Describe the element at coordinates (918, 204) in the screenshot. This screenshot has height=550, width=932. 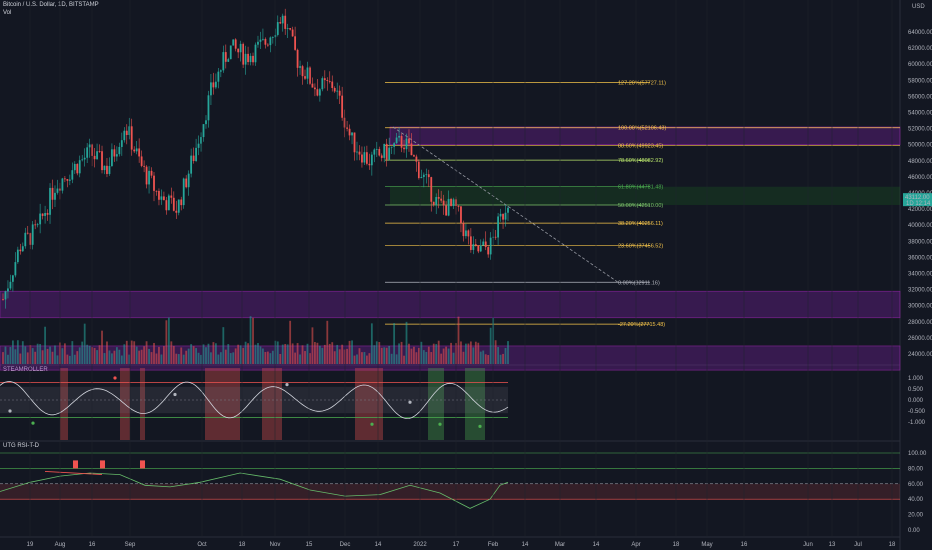
I see `current-price-countdown: 1D 12:14` at that location.